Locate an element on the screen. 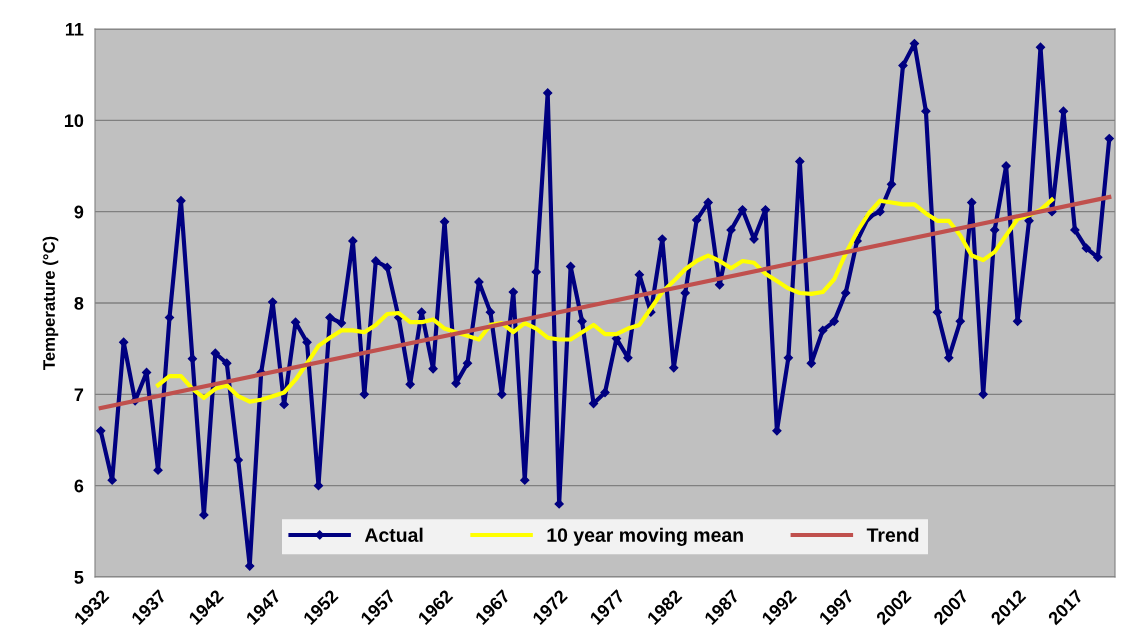 This screenshot has width=1130, height=635. legend-label: Actual is located at coordinates (393, 534).